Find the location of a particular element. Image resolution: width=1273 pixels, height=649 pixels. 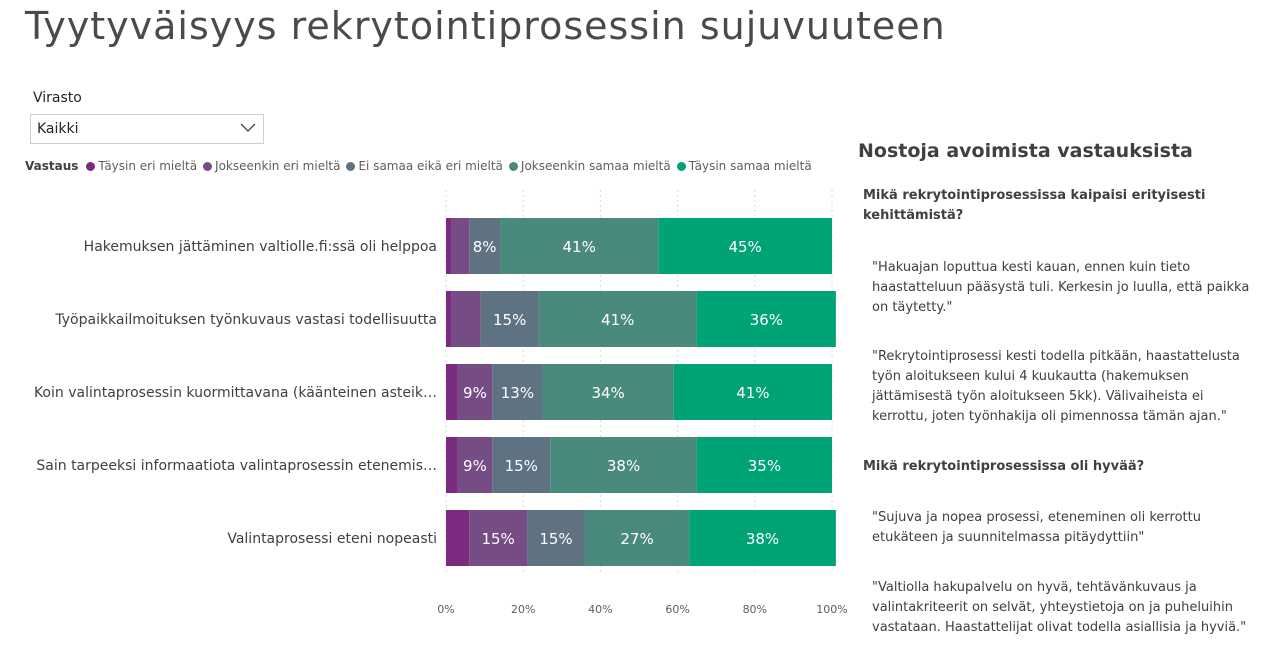

legend-label: Täysin eri mieltä is located at coordinates (148, 166).